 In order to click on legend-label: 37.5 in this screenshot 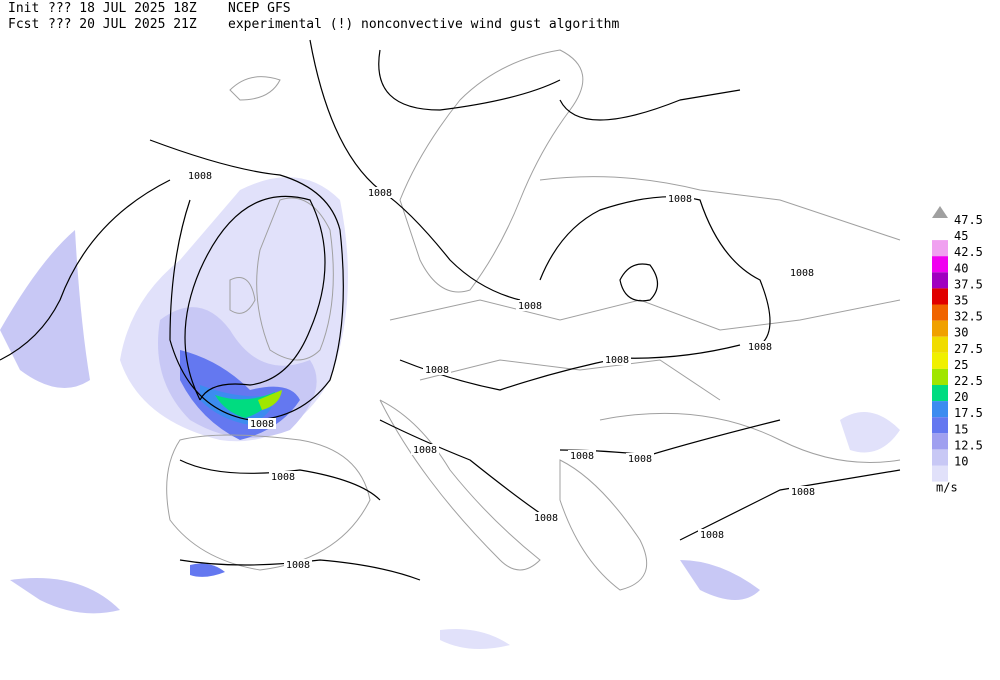, I will do `click(968, 284)`.